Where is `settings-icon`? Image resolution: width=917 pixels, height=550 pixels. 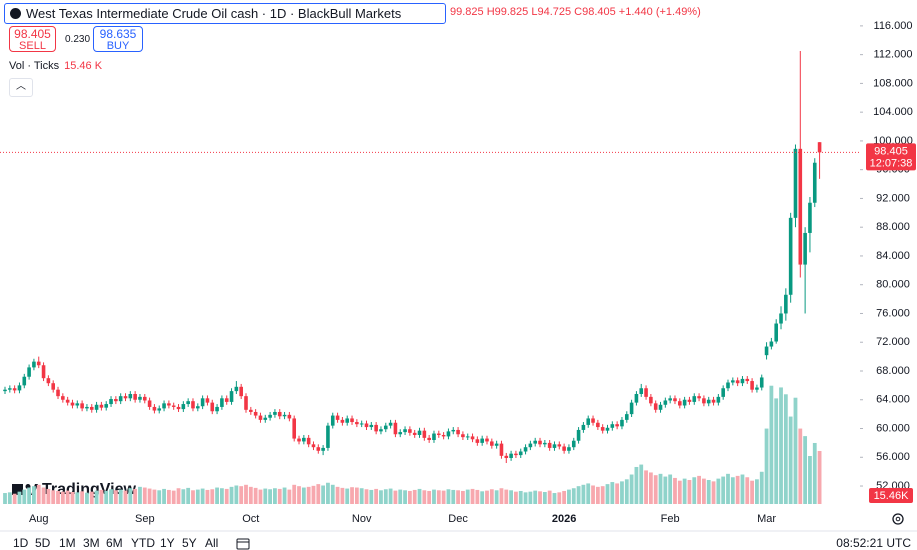 settings-icon is located at coordinates (898, 519).